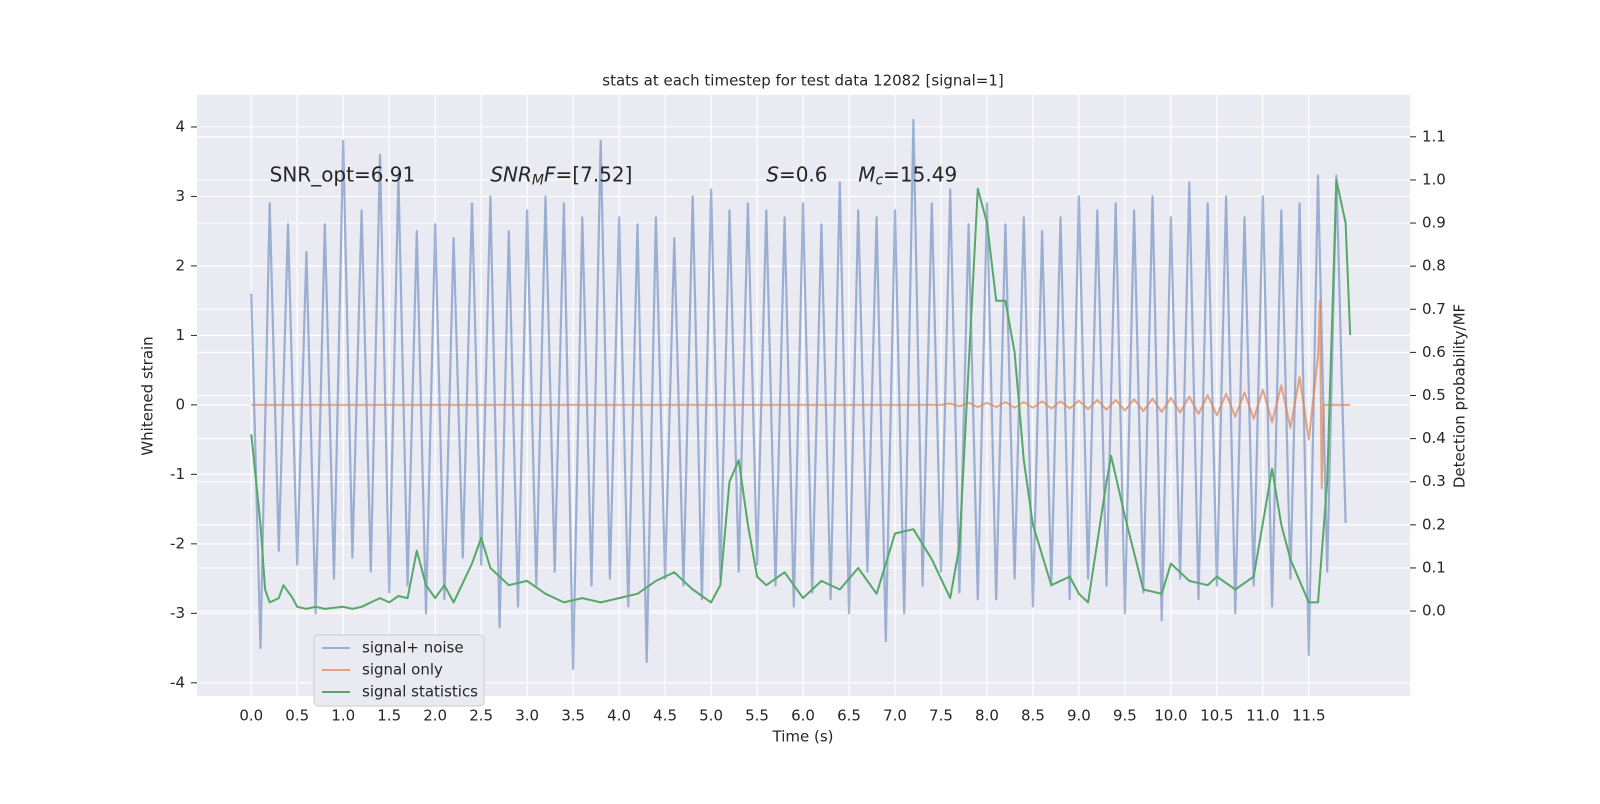 The height and width of the screenshot is (804, 1600). What do you see at coordinates (1434, 567) in the screenshot?
I see `y2-tick-label: 0.1` at bounding box center [1434, 567].